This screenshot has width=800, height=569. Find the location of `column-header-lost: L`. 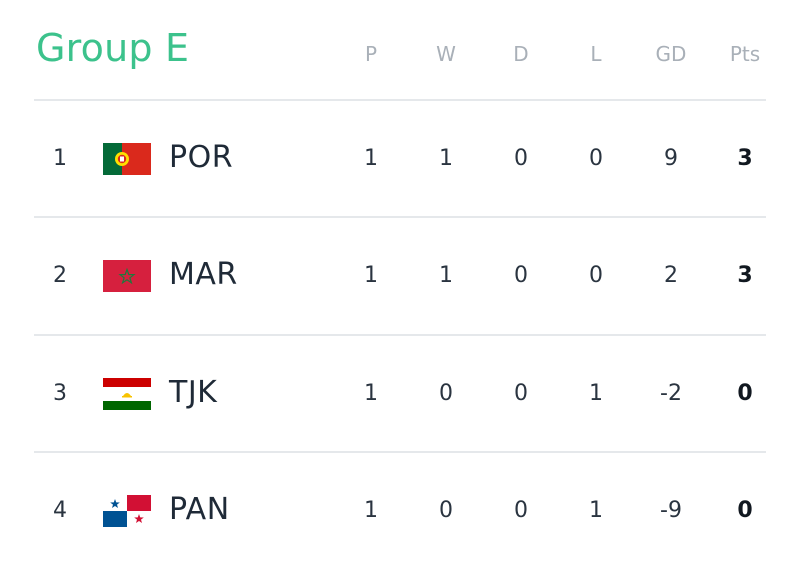

column-header-lost: L is located at coordinates (596, 54).